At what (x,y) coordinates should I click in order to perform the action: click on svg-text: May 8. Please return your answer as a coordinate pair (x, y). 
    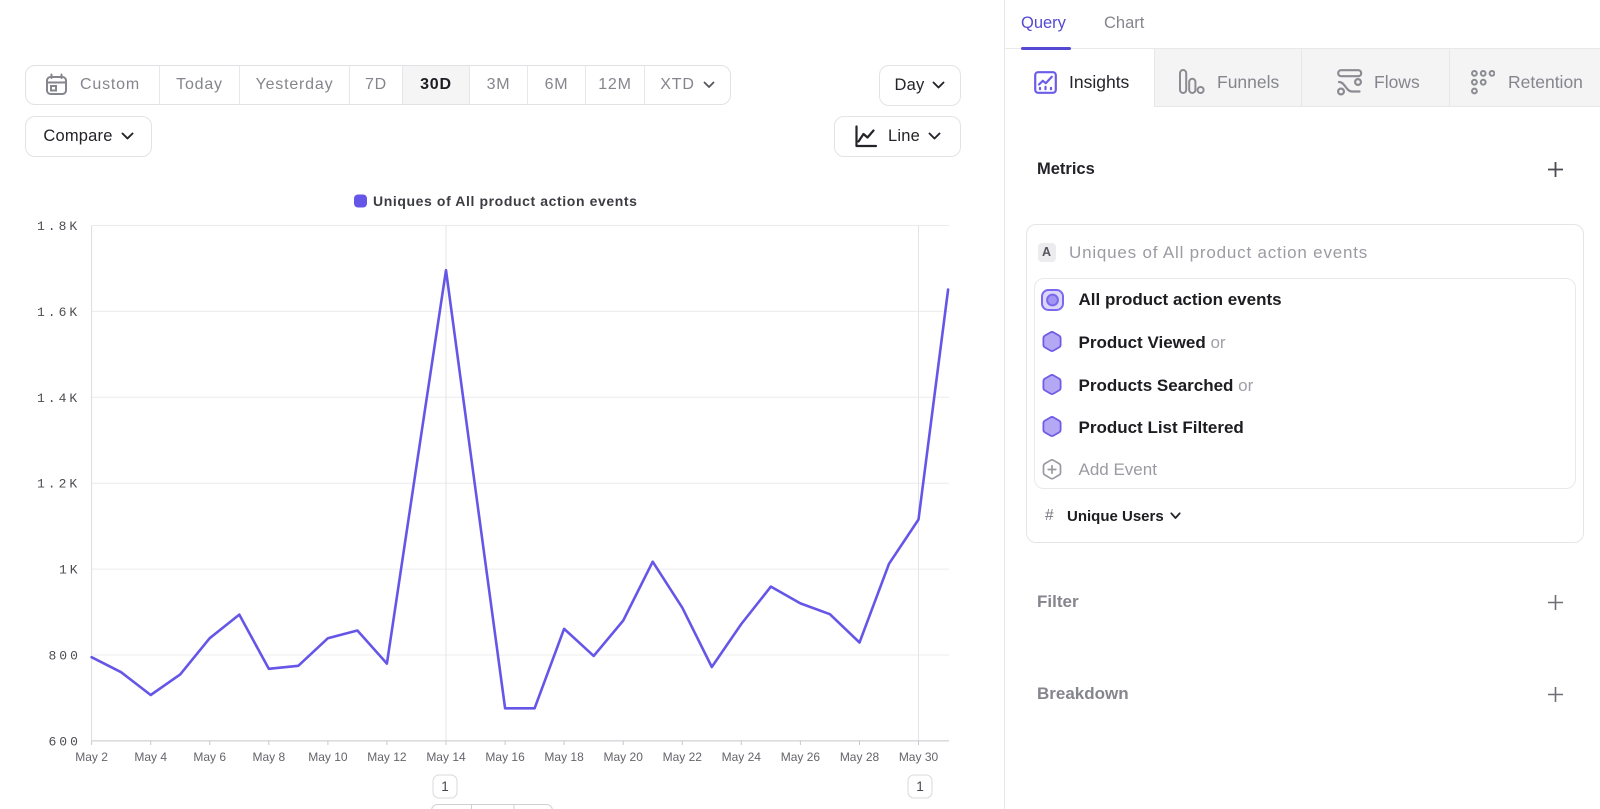
    Looking at the image, I should click on (268, 757).